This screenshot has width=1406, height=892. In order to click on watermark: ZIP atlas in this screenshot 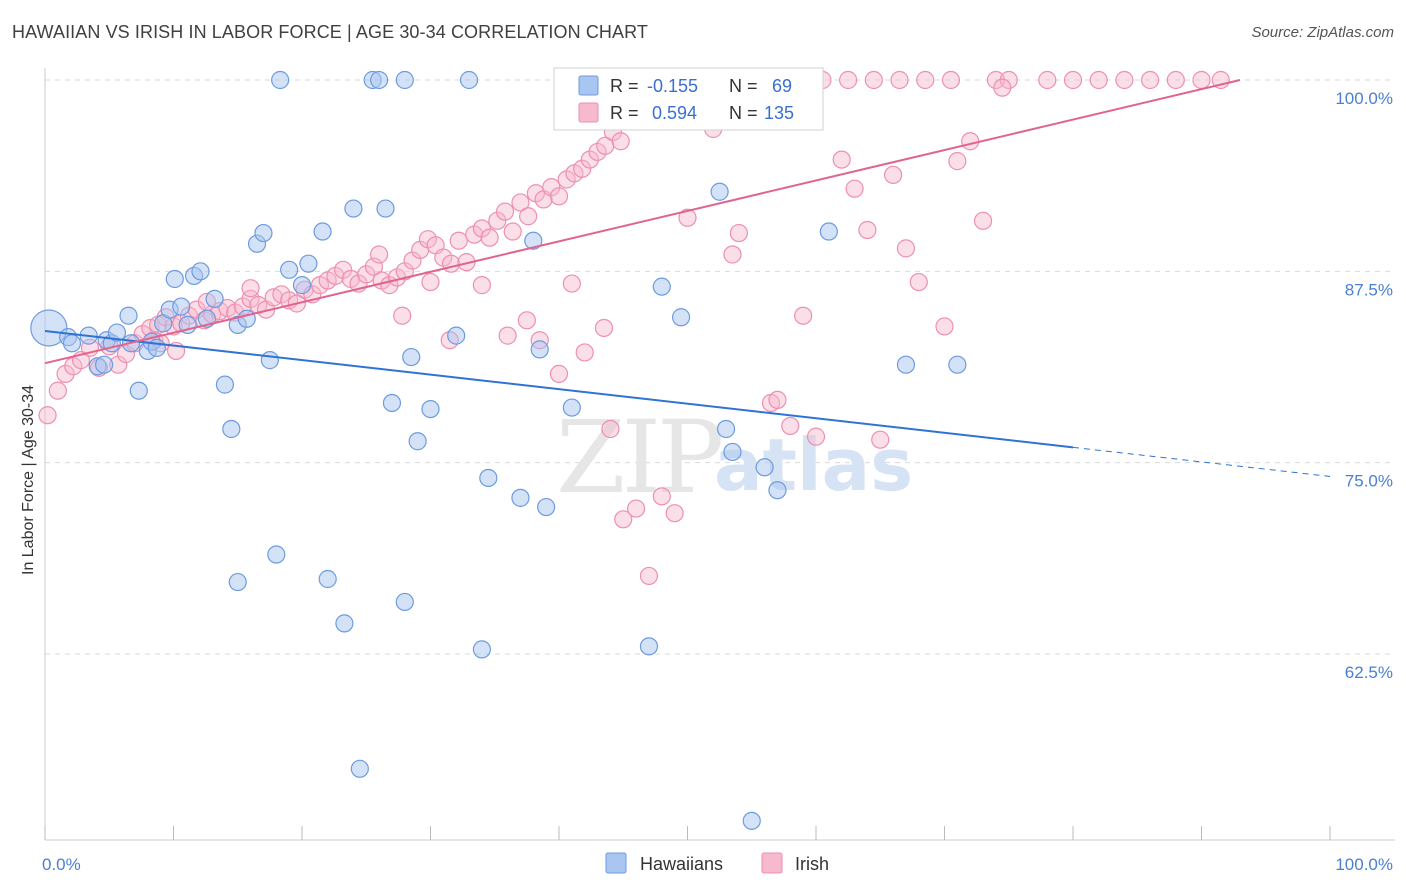, I will do `click(734, 457)`.